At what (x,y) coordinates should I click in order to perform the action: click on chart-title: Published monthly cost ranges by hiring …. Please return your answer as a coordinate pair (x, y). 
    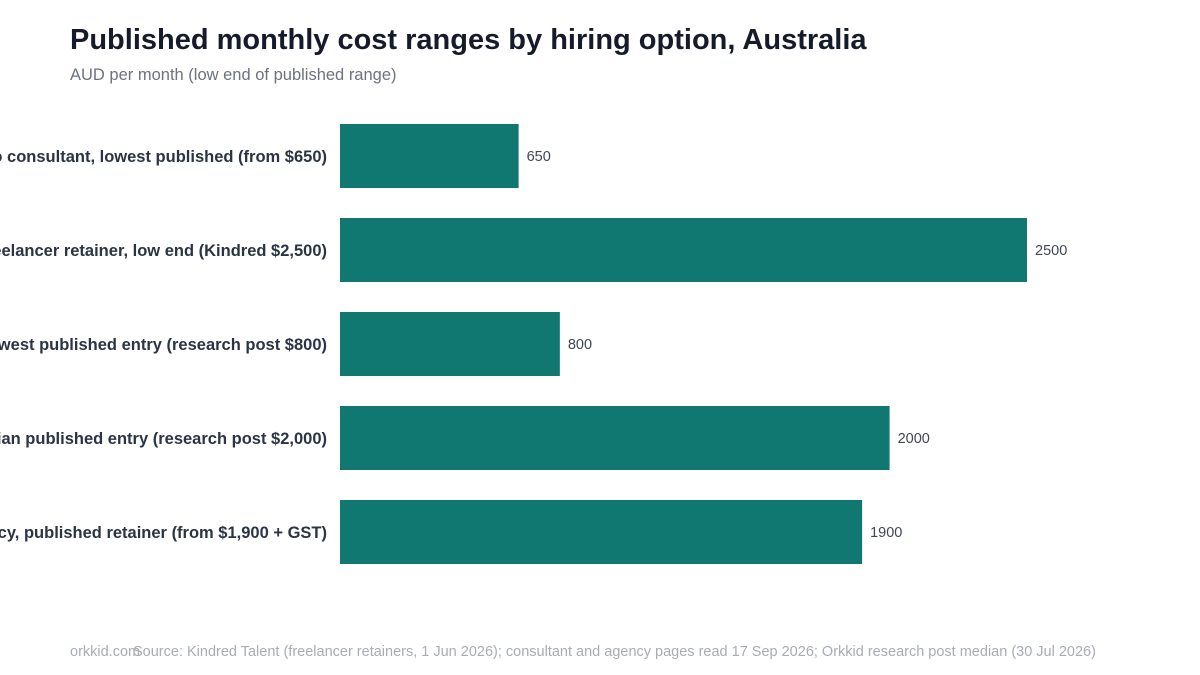
    Looking at the image, I should click on (468, 40).